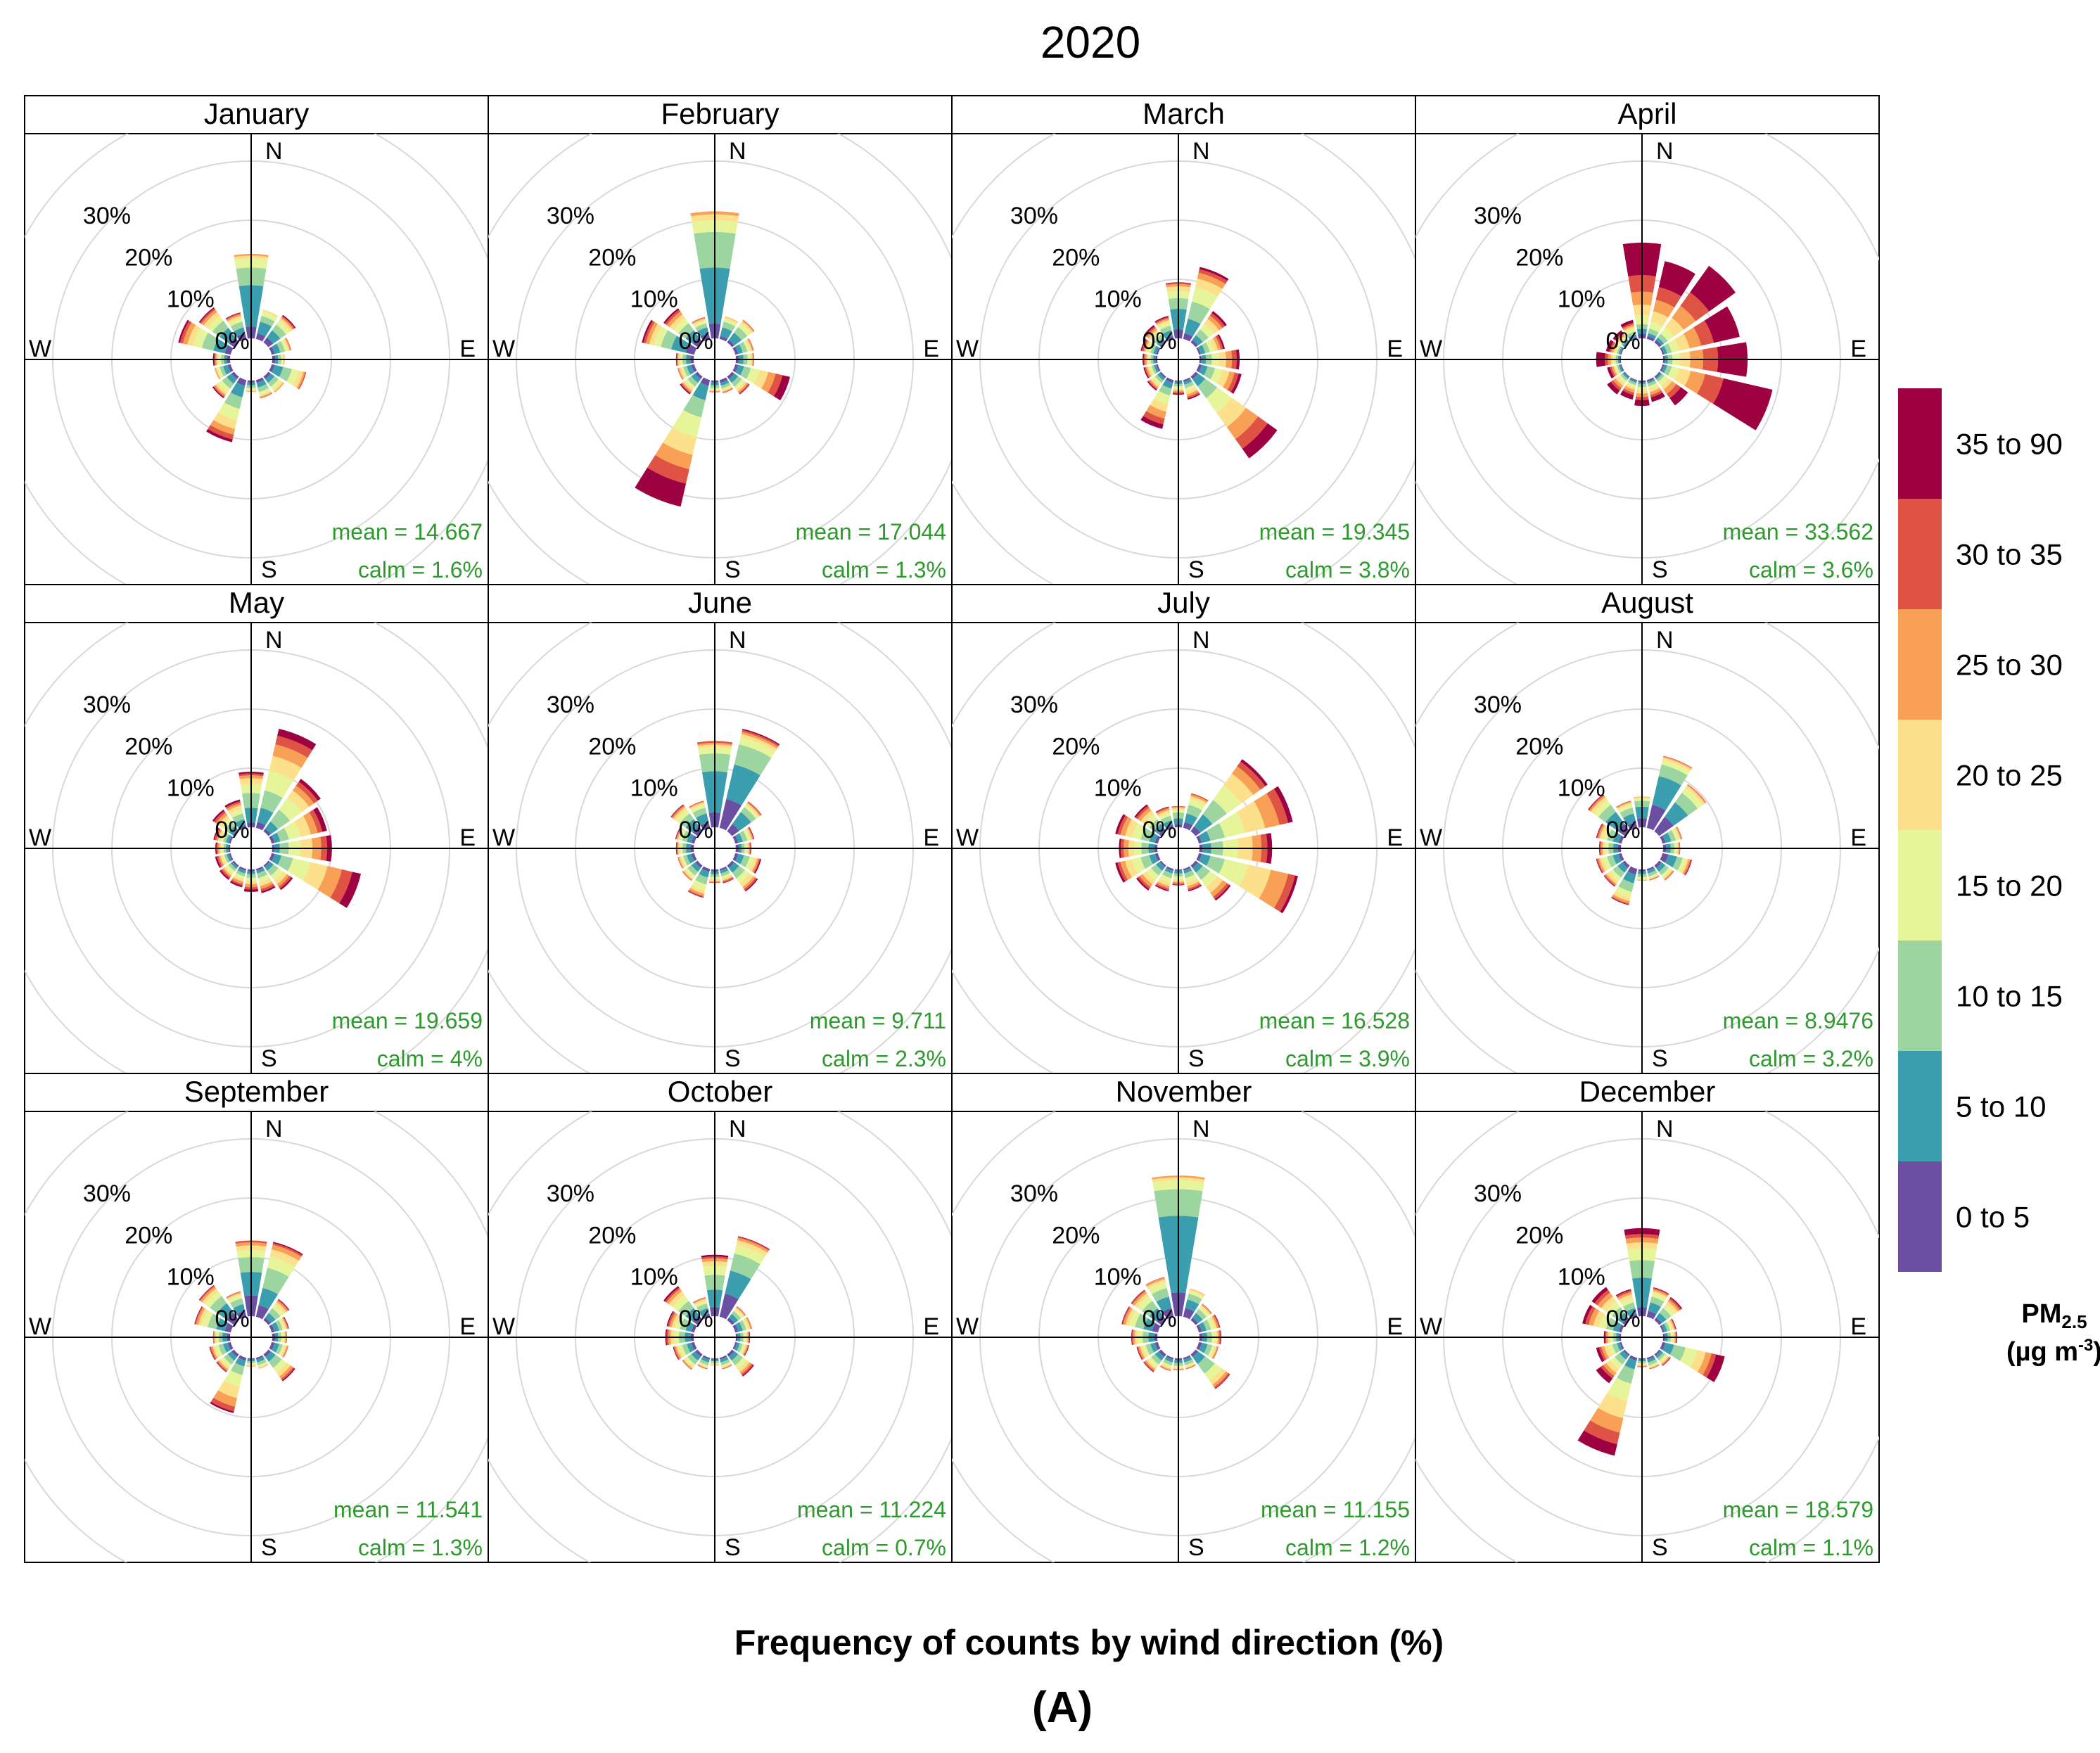 The image size is (2100, 1753). I want to click on strip-label-november: November, so click(1184, 1091).